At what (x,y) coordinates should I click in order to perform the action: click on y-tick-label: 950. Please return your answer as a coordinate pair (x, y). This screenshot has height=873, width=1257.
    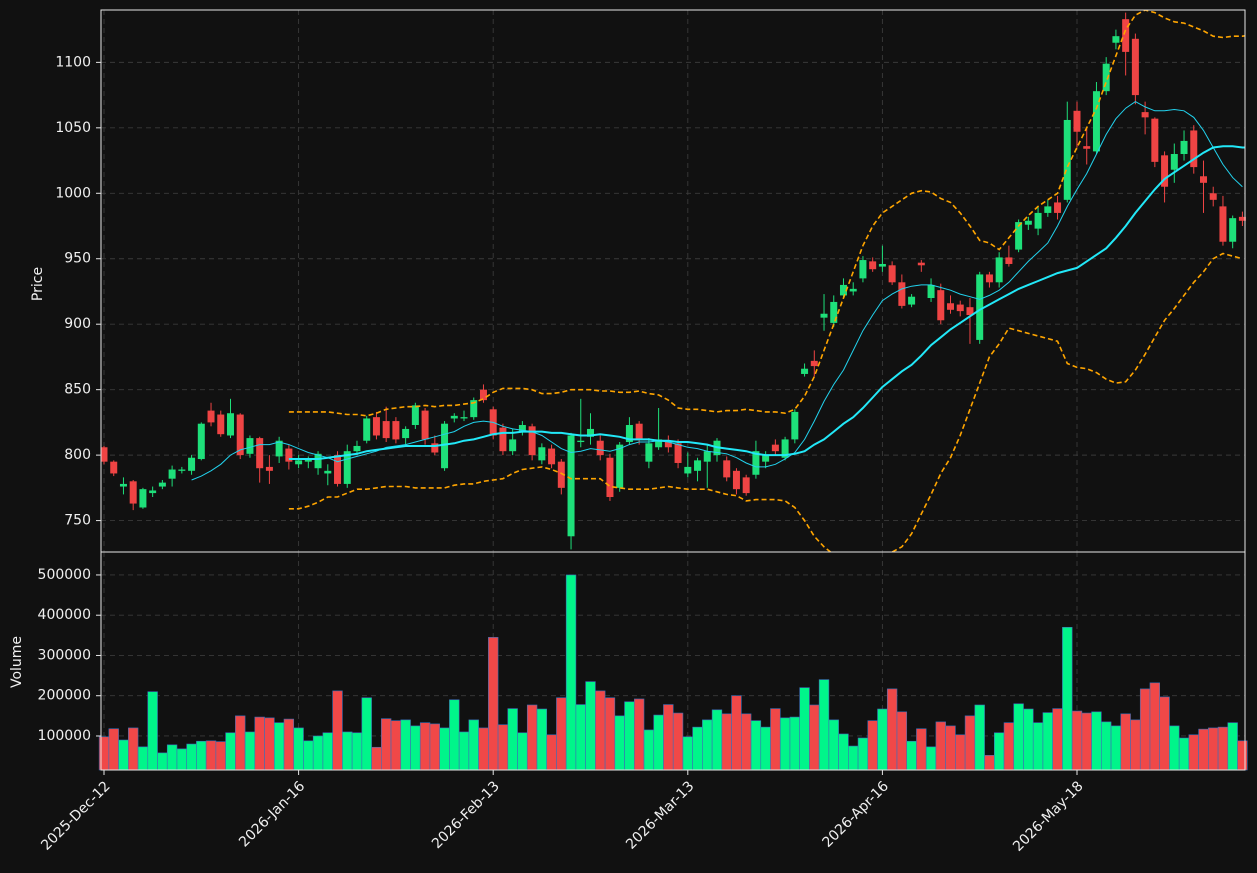
    Looking at the image, I should click on (77, 259).